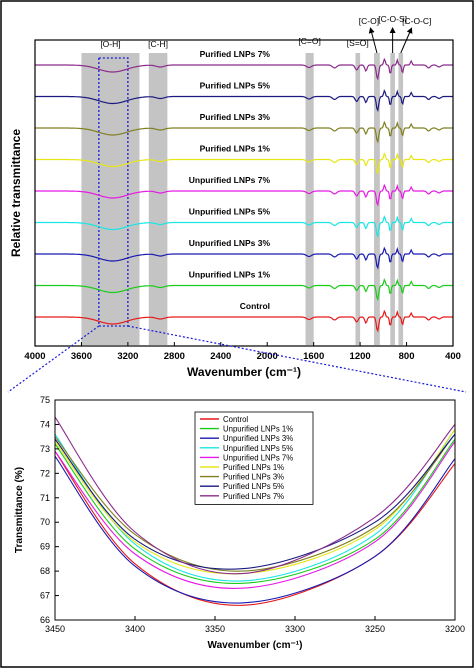  Describe the element at coordinates (369, 21) in the screenshot. I see `band-label-c-o: [C-O]` at that location.